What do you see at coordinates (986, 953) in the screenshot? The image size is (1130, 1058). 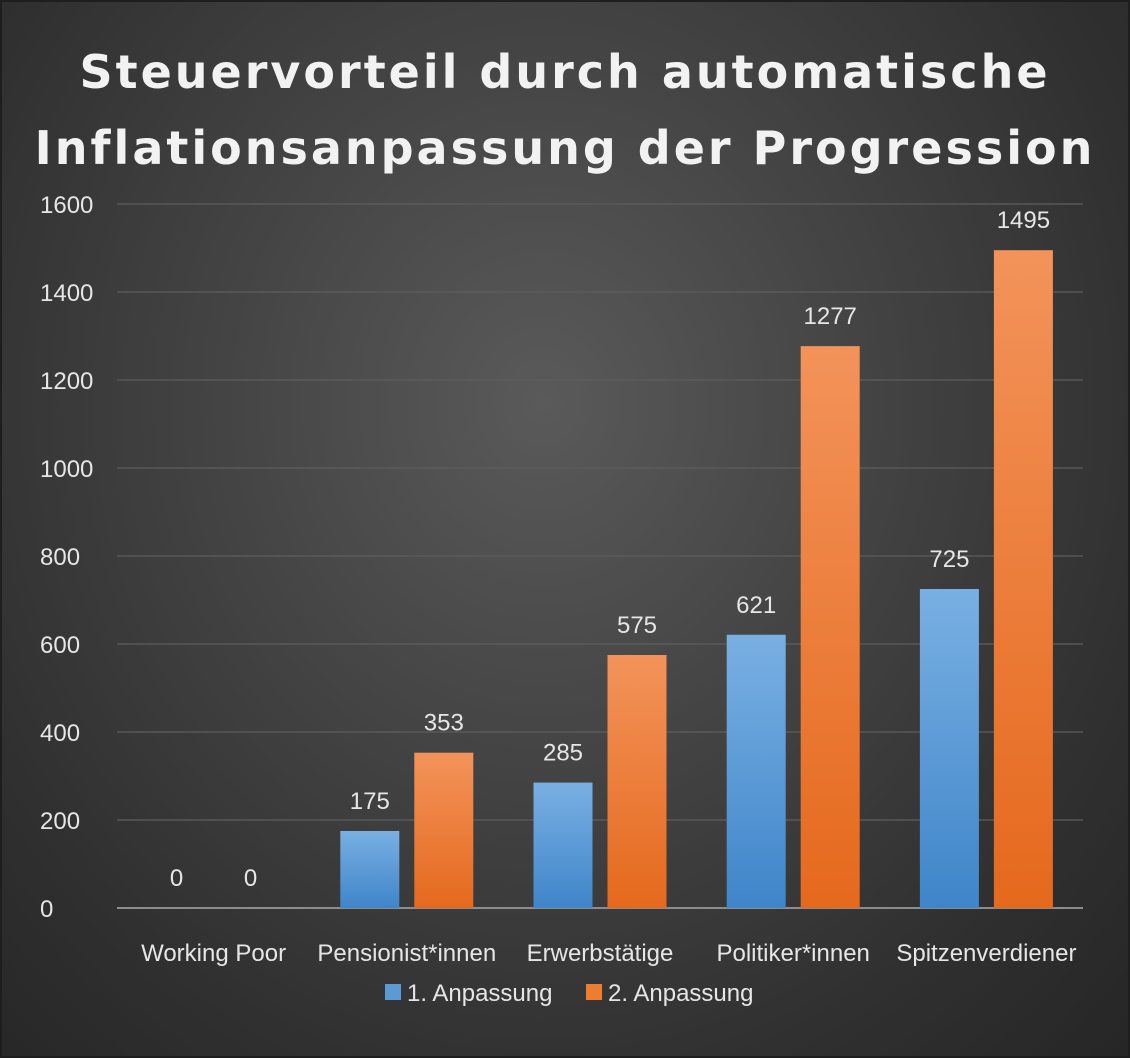 I see `category-label-5: Spitzenverdiener` at bounding box center [986, 953].